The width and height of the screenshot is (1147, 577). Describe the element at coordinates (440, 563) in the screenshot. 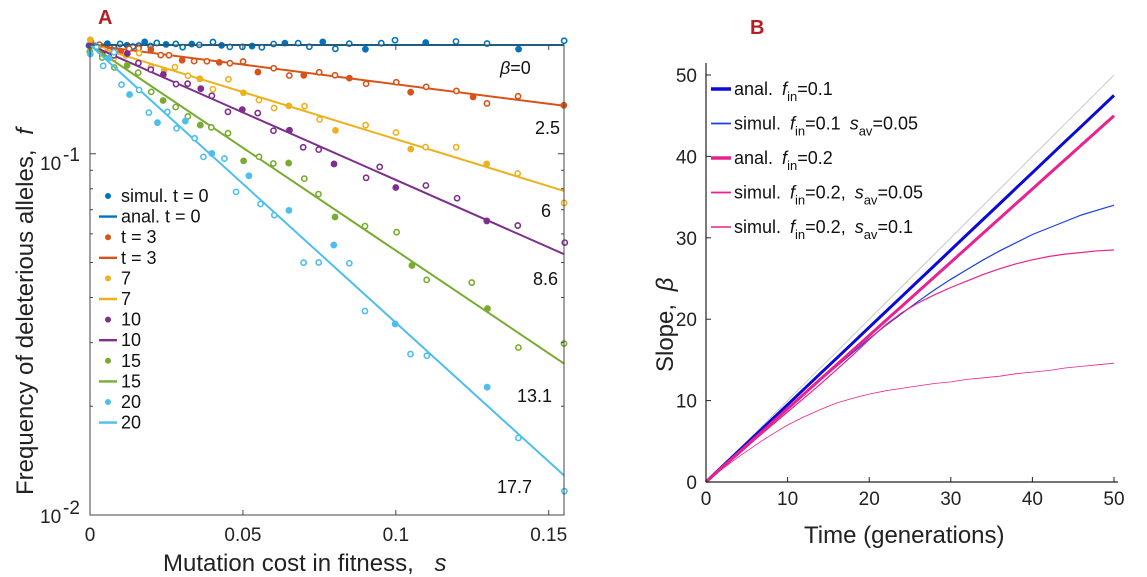

I see `xlabel-var: s` at that location.